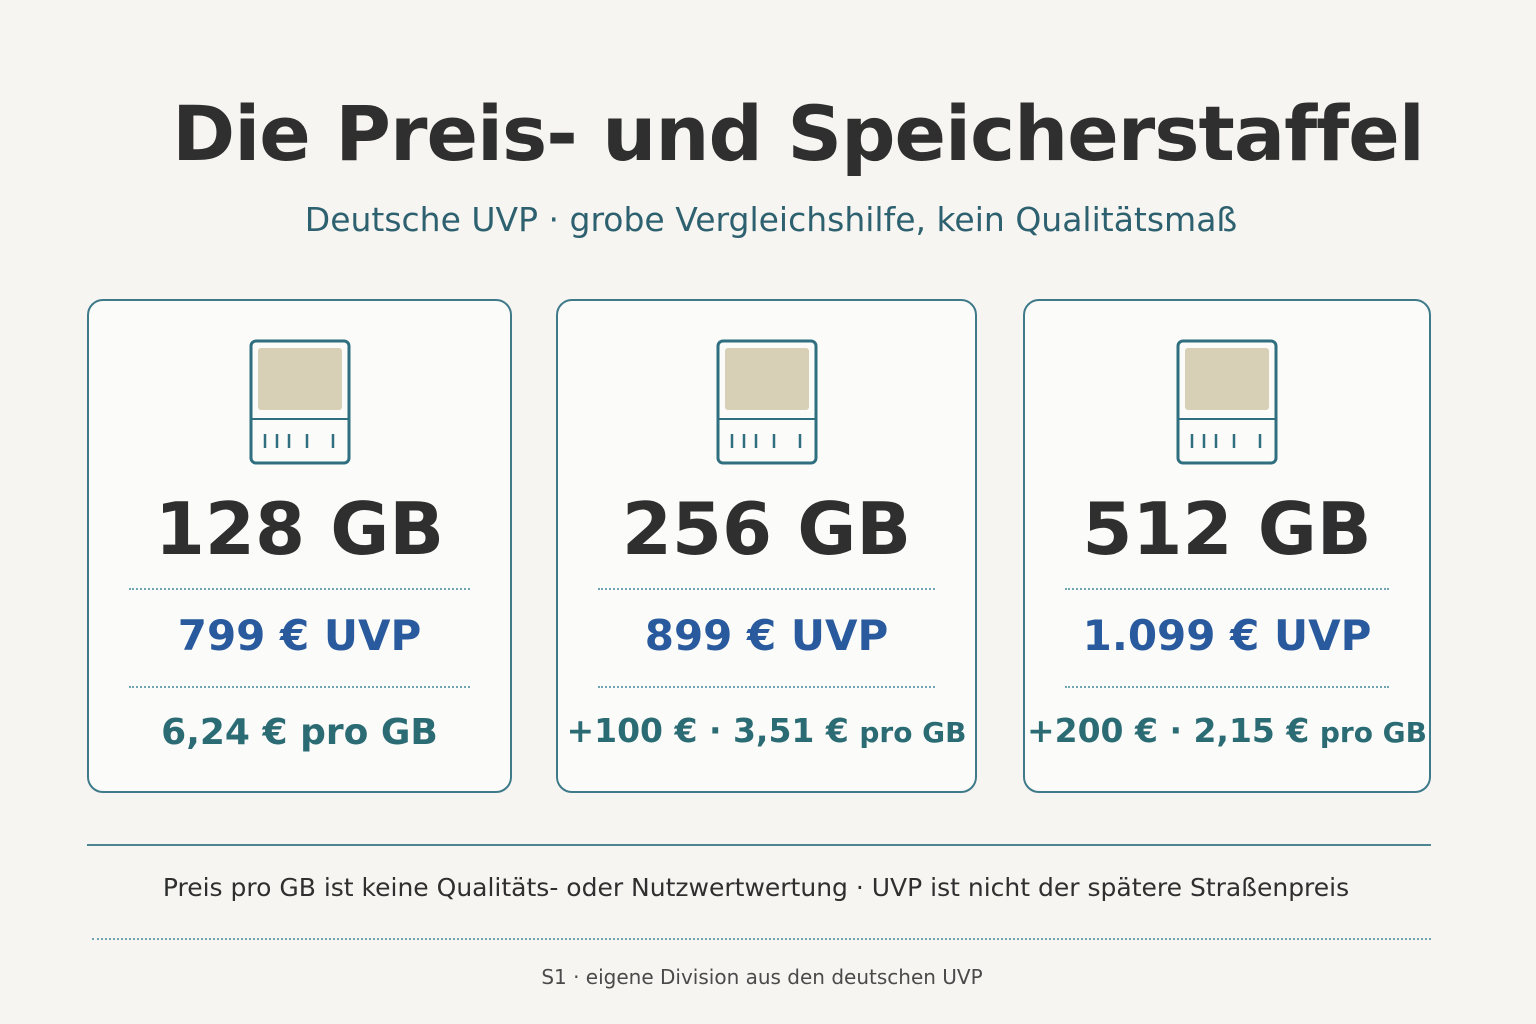  Describe the element at coordinates (707, 730) in the screenshot. I see `price-per-gb-value: +100 € · 3,51 €` at that location.